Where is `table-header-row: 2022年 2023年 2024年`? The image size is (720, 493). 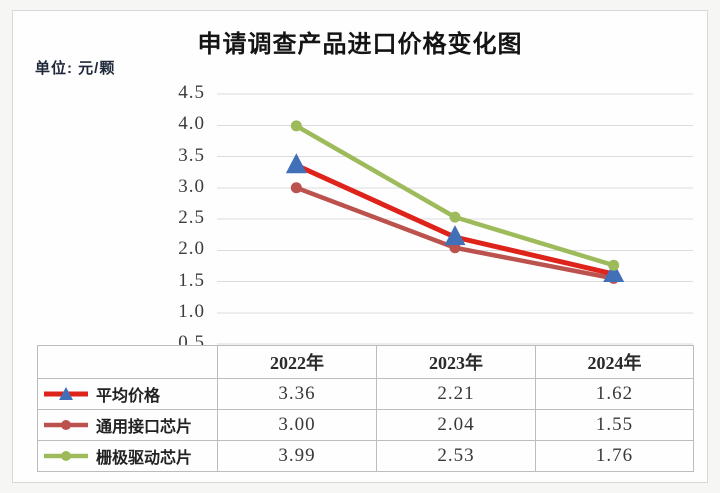 table-header-row: 2022年 2023年 2024年 is located at coordinates (365, 362).